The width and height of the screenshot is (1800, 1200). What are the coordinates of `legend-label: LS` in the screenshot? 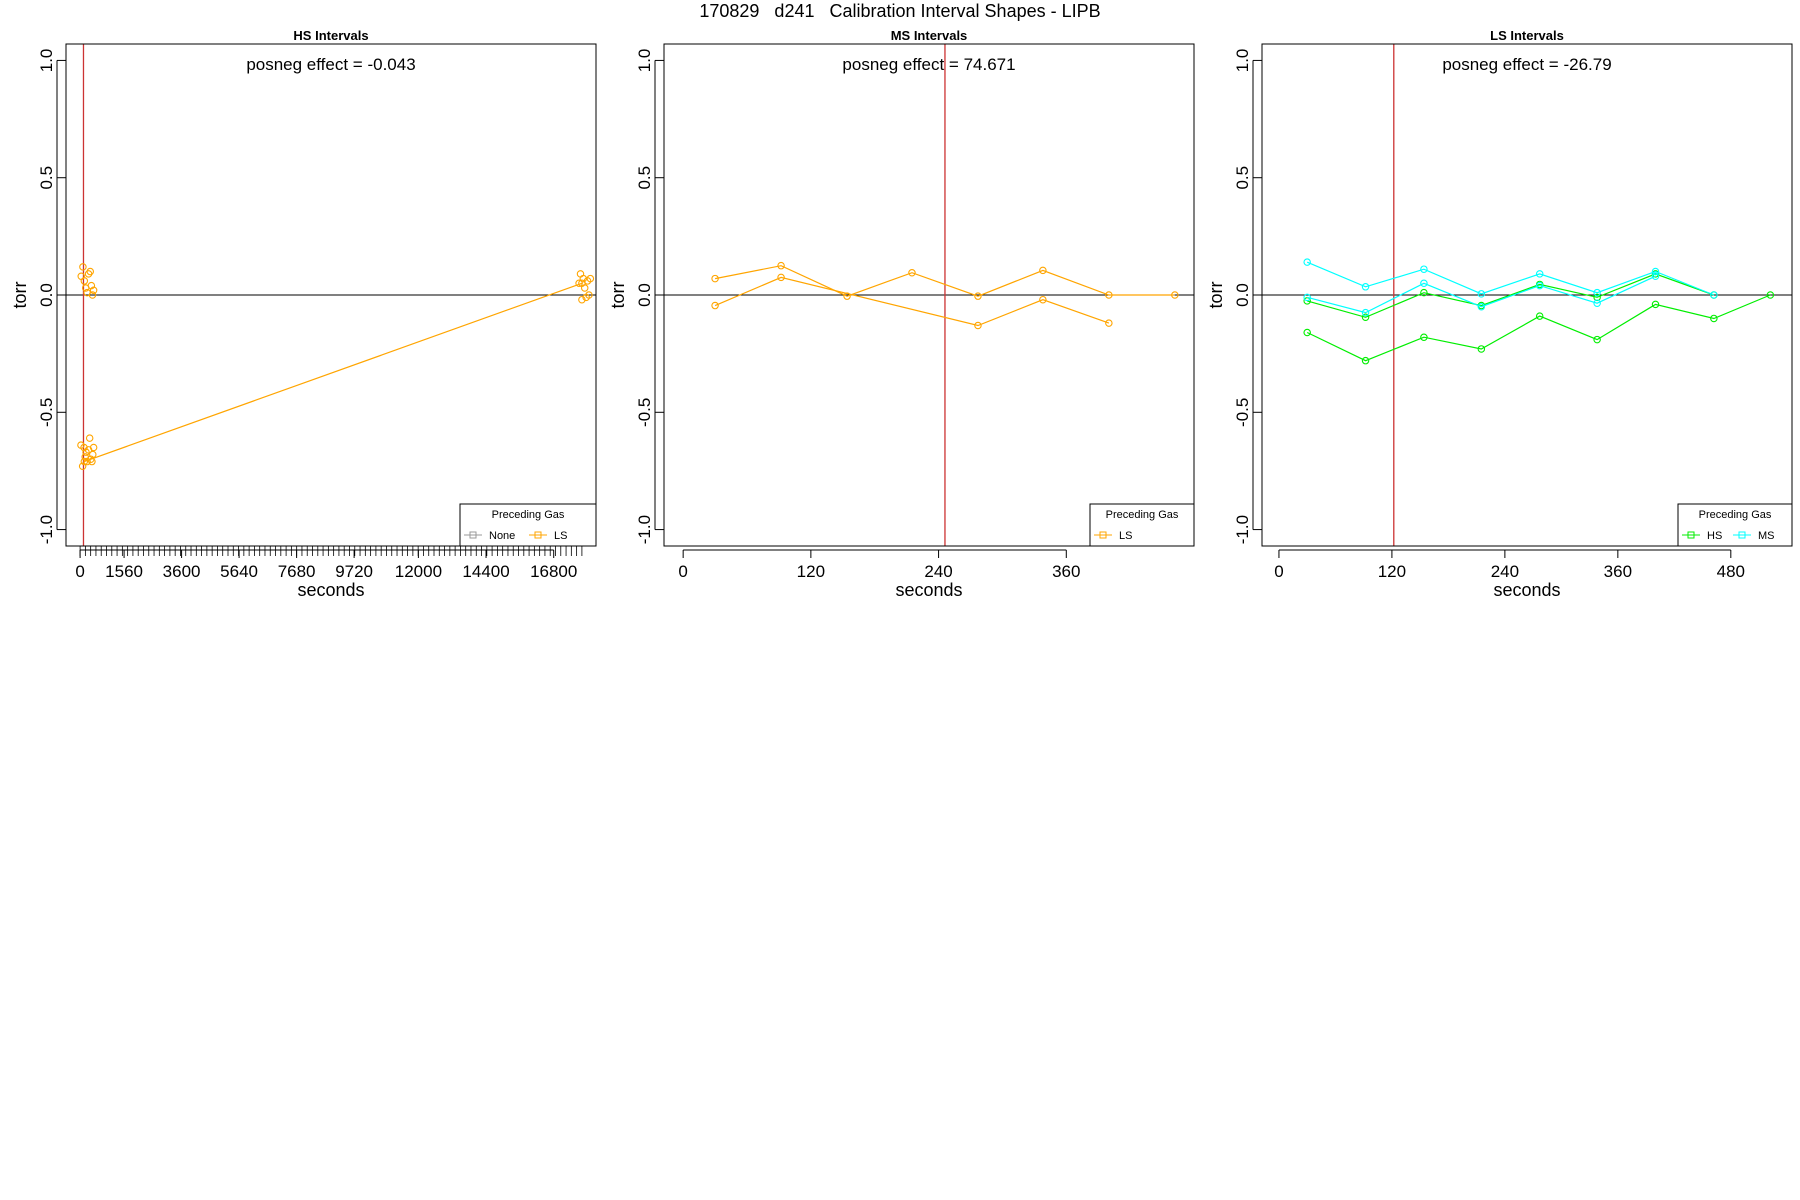 It's located at (560, 536).